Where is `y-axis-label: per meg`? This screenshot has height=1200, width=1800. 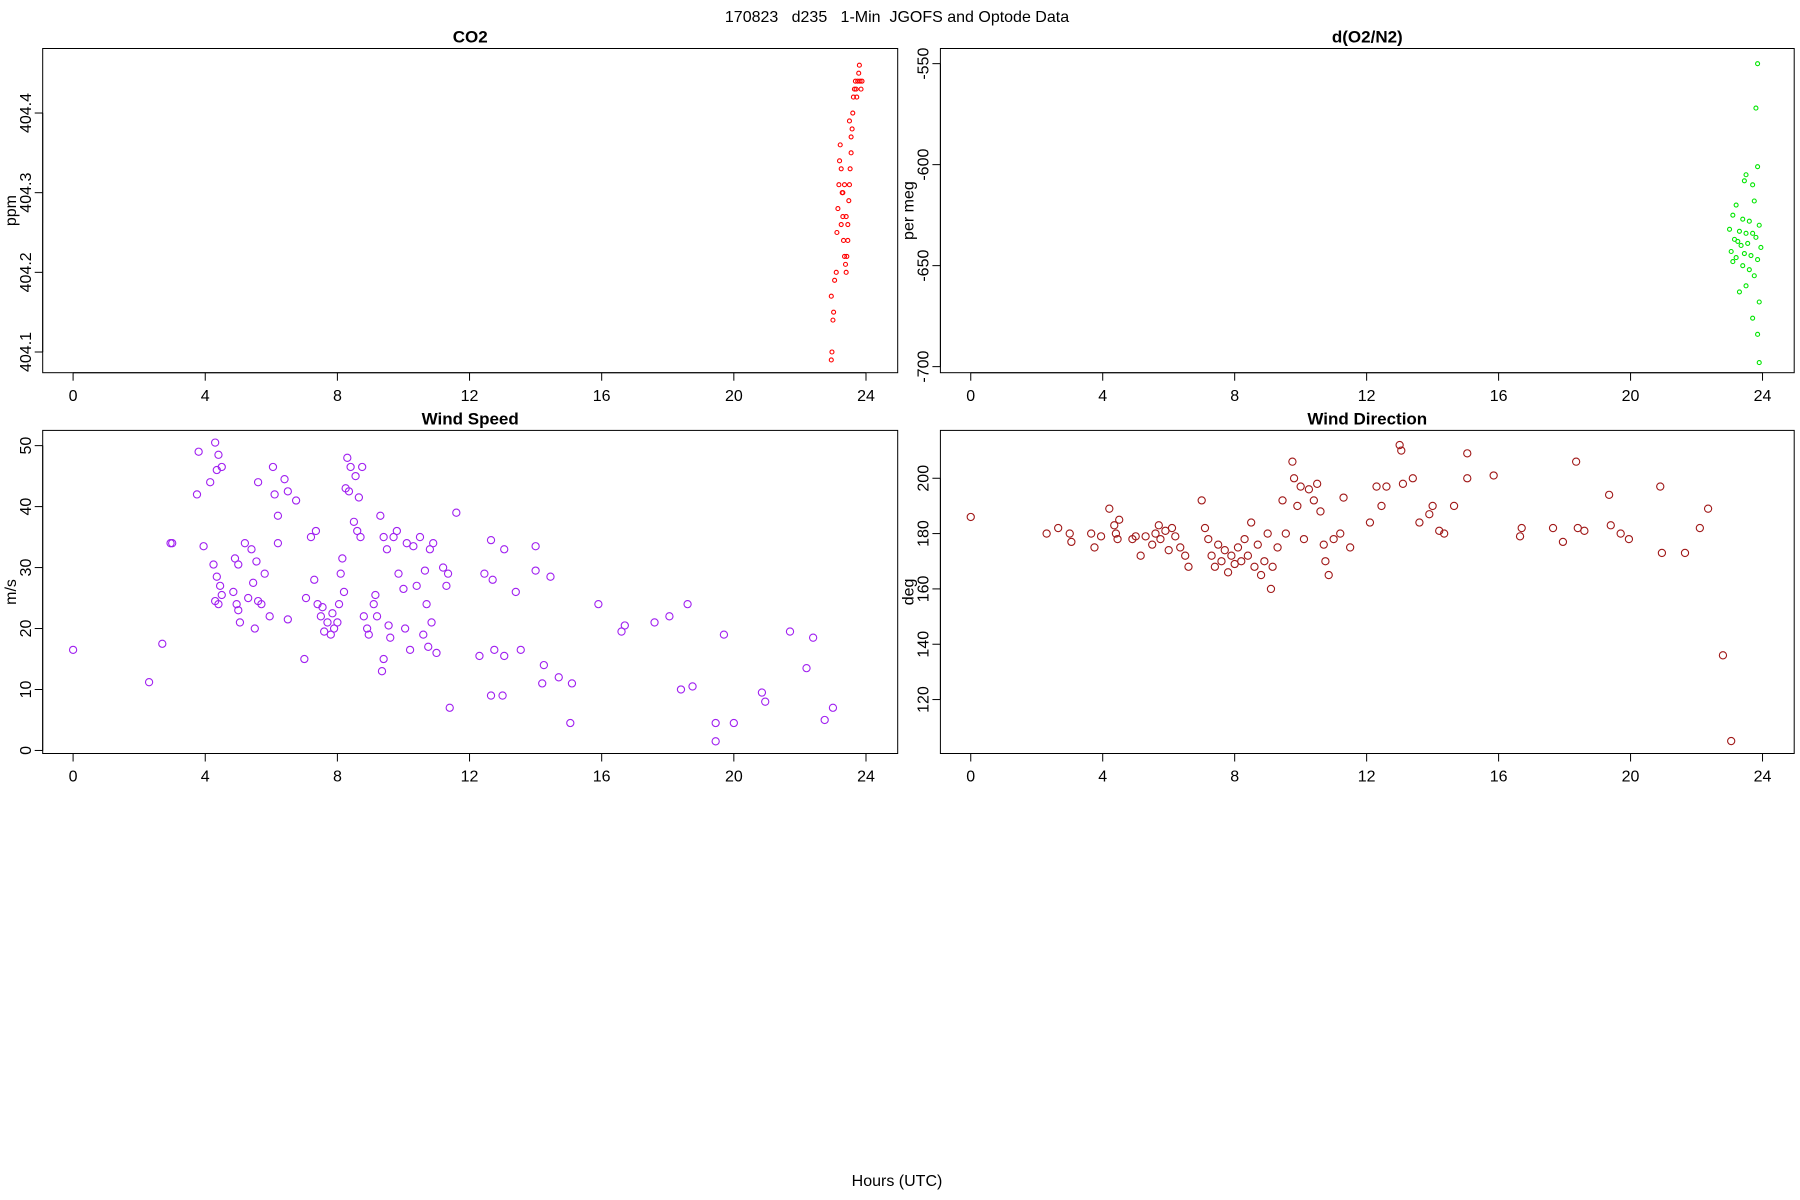
y-axis-label: per meg is located at coordinates (909, 210).